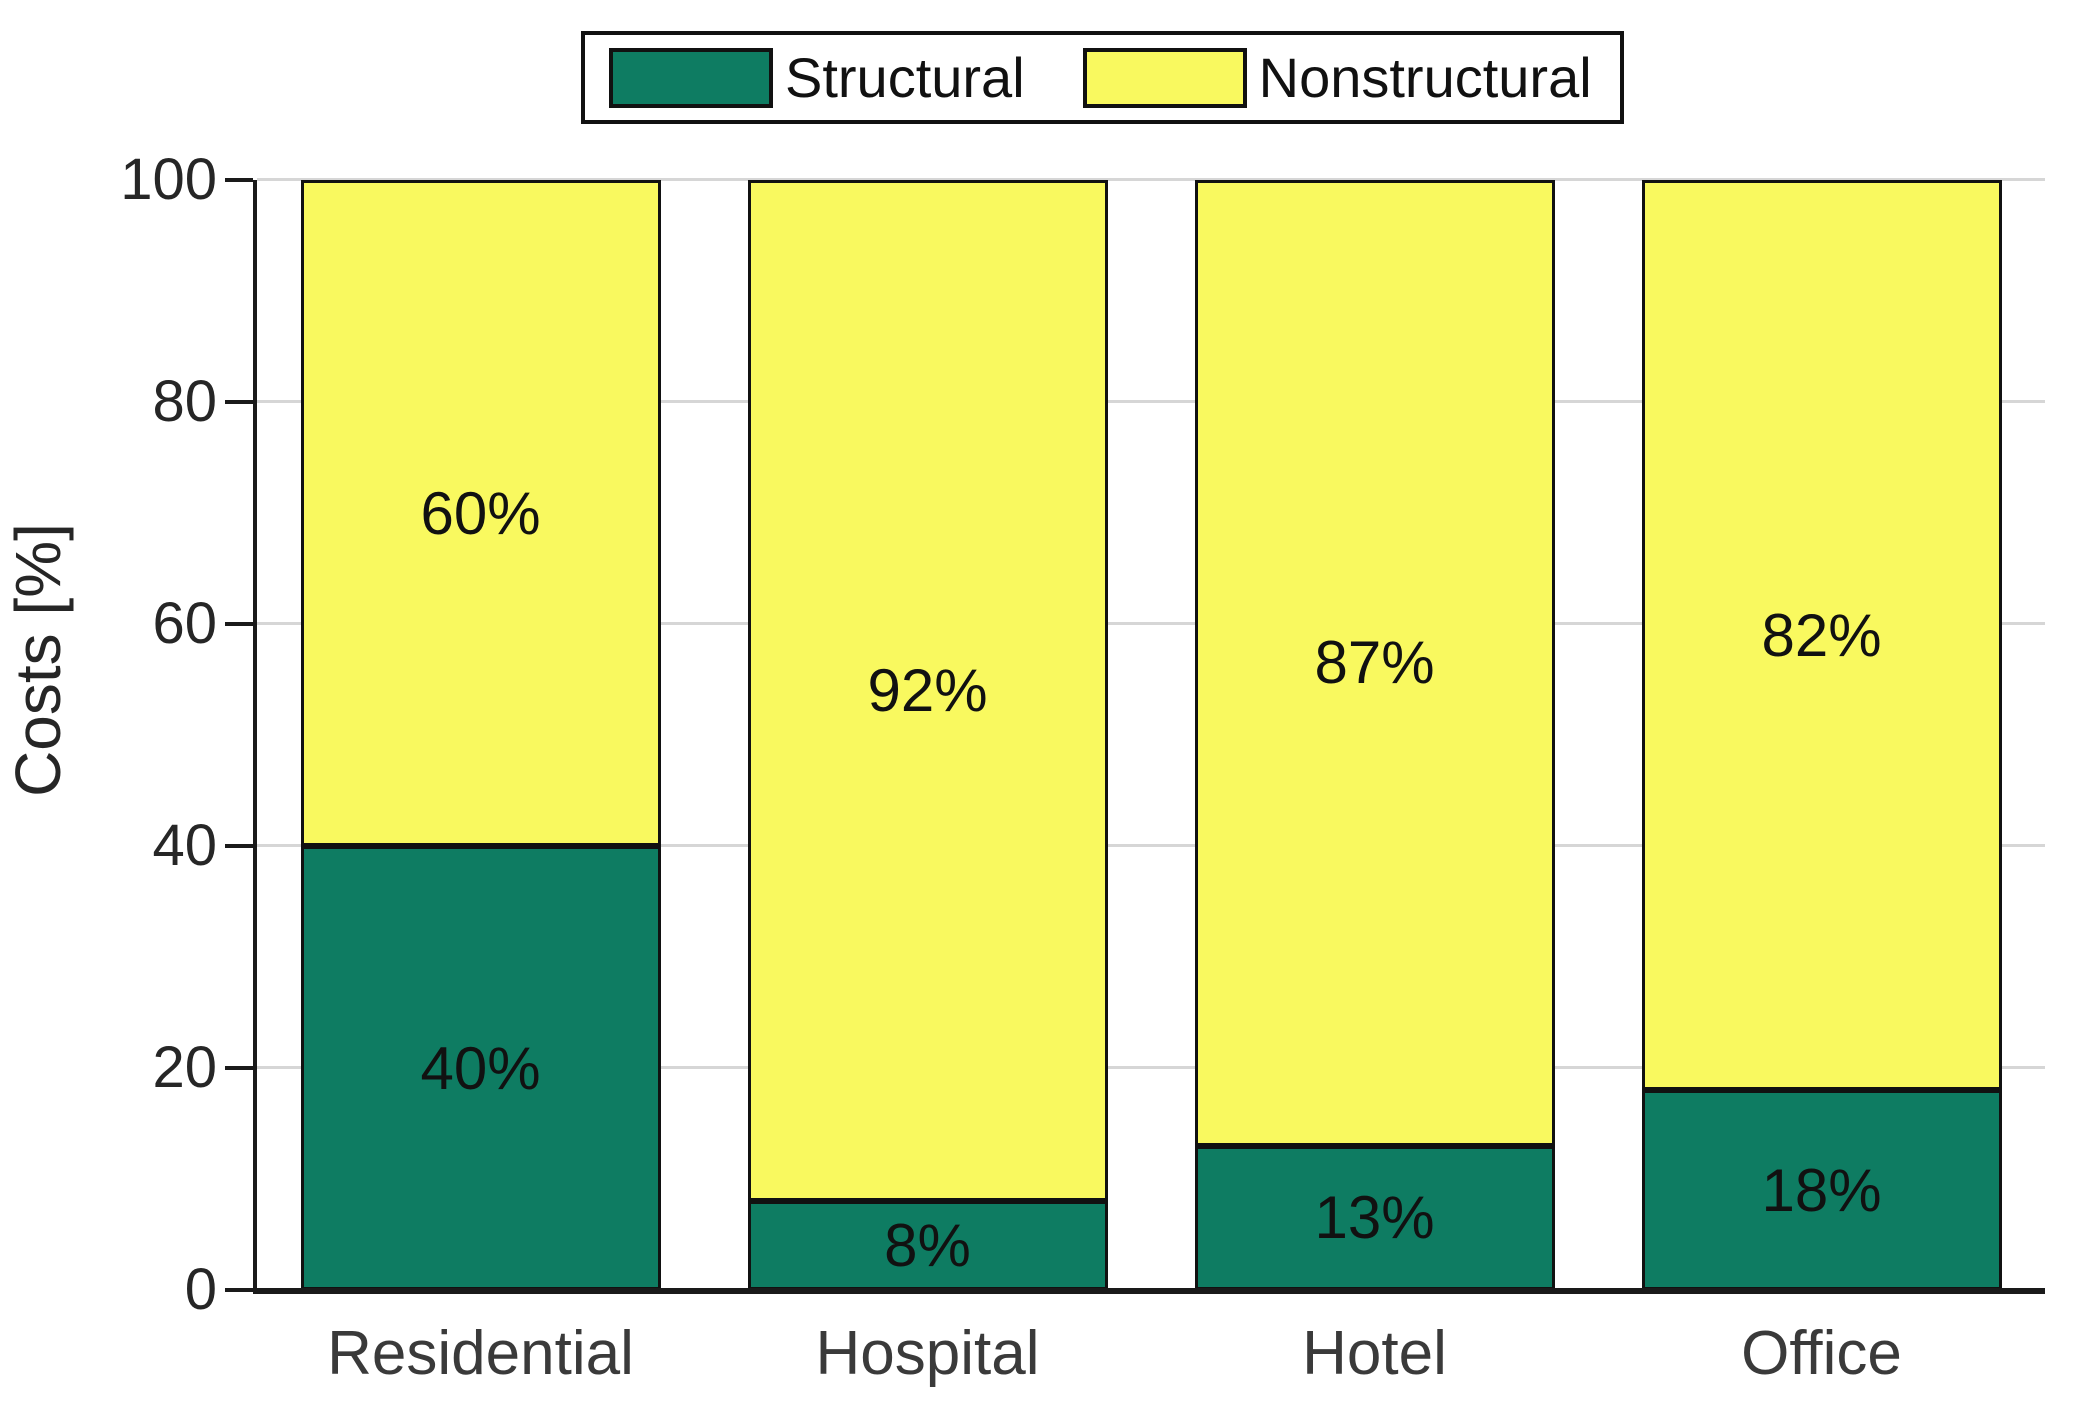 The width and height of the screenshot is (2085, 1407). Describe the element at coordinates (1821, 1353) in the screenshot. I see `x-tick-label-office: Office` at that location.